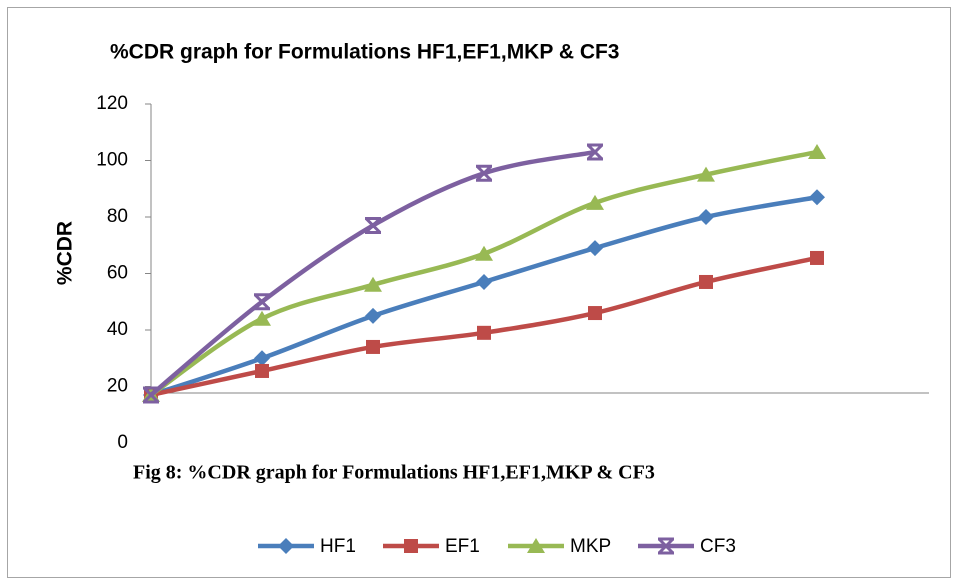 Image resolution: width=959 pixels, height=580 pixels. I want to click on y-tick-label: 20, so click(117, 386).